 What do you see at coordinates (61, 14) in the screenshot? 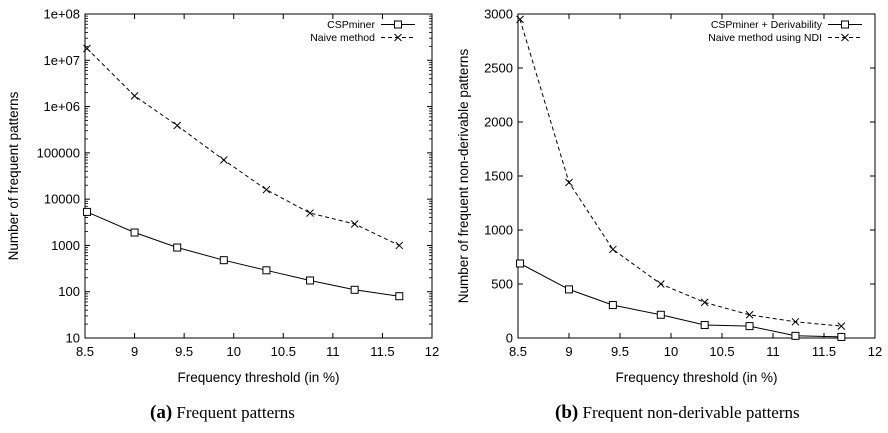
I see `y-tick-label: 1e+08` at bounding box center [61, 14].